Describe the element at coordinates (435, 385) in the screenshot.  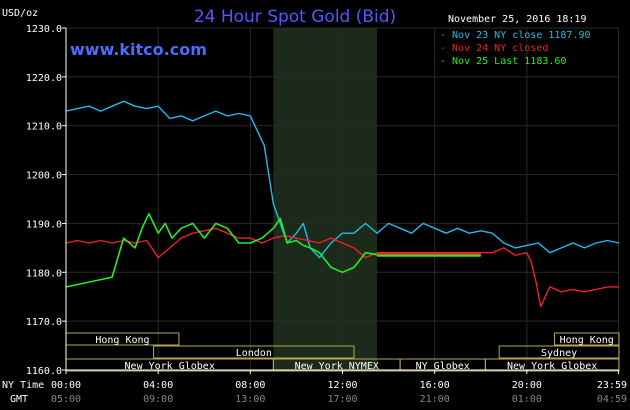
I see `x-tick-label-ny: 16:00` at that location.